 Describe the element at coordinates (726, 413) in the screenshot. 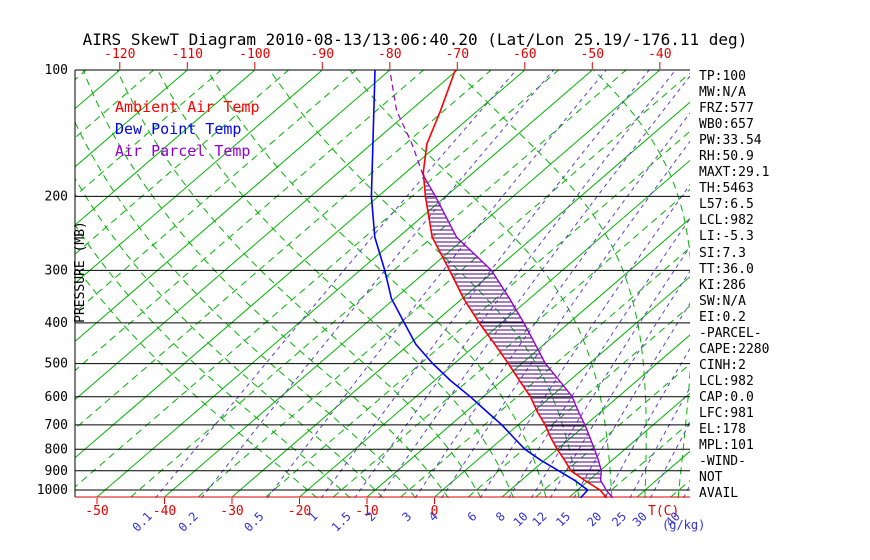

I see `stat-item: LFC:981` at that location.